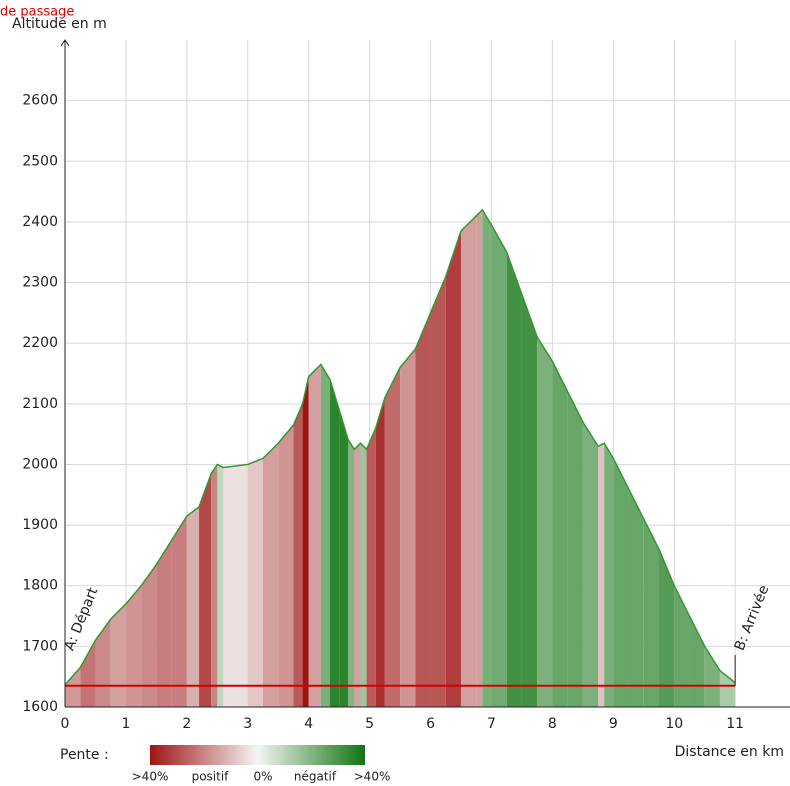 Image resolution: width=790 pixels, height=786 pixels. I want to click on x-tick-label: 7, so click(491, 724).